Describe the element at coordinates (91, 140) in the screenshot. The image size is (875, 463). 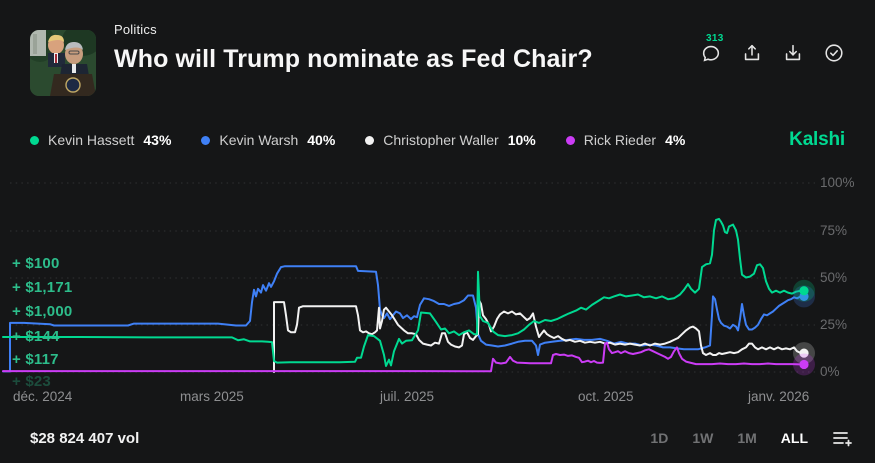
I see `legend-name: Kevin Hassett` at that location.